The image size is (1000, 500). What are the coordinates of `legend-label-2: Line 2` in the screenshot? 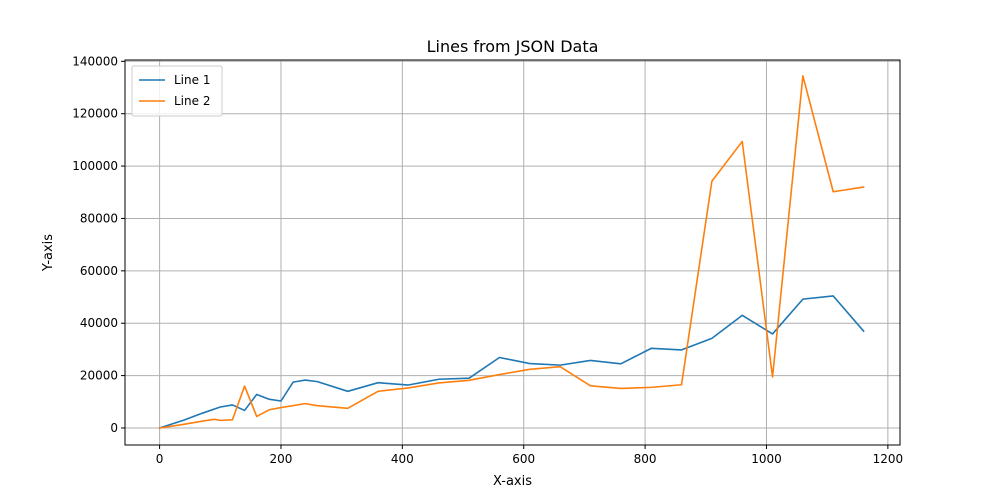 It's located at (192, 101).